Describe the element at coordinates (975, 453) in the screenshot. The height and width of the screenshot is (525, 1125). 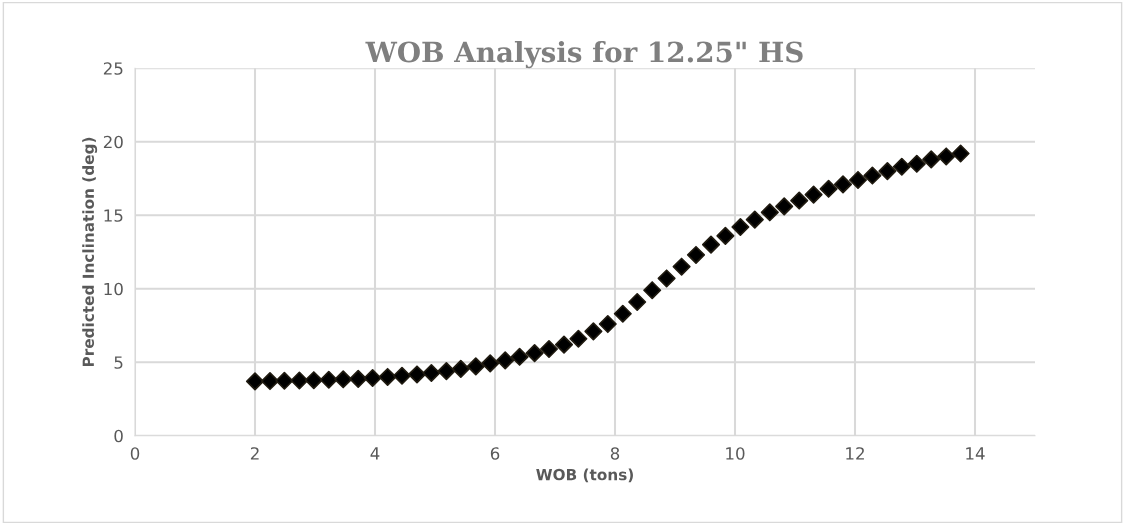
I see `x-tick-label: 14` at that location.